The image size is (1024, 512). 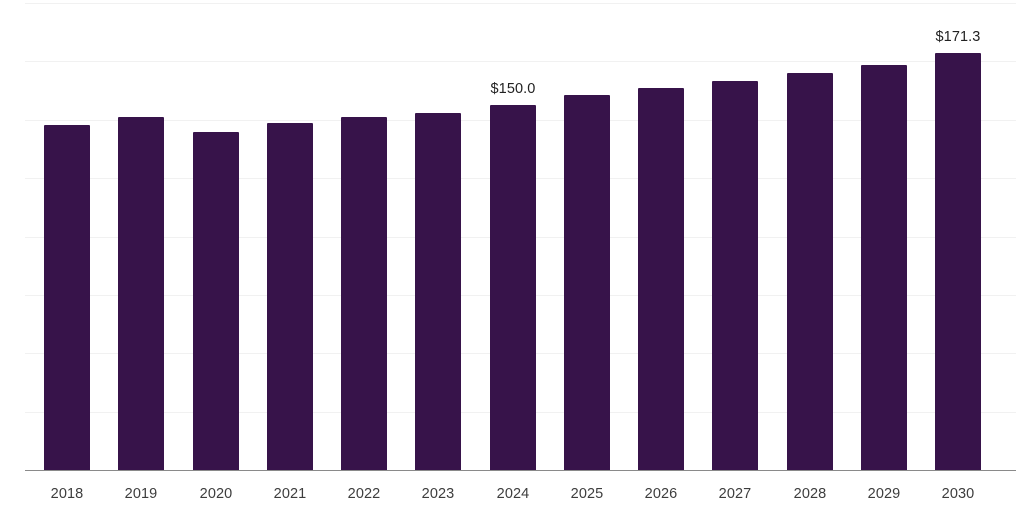 I want to click on x-tick-label-2021: 2021, so click(x=290, y=494).